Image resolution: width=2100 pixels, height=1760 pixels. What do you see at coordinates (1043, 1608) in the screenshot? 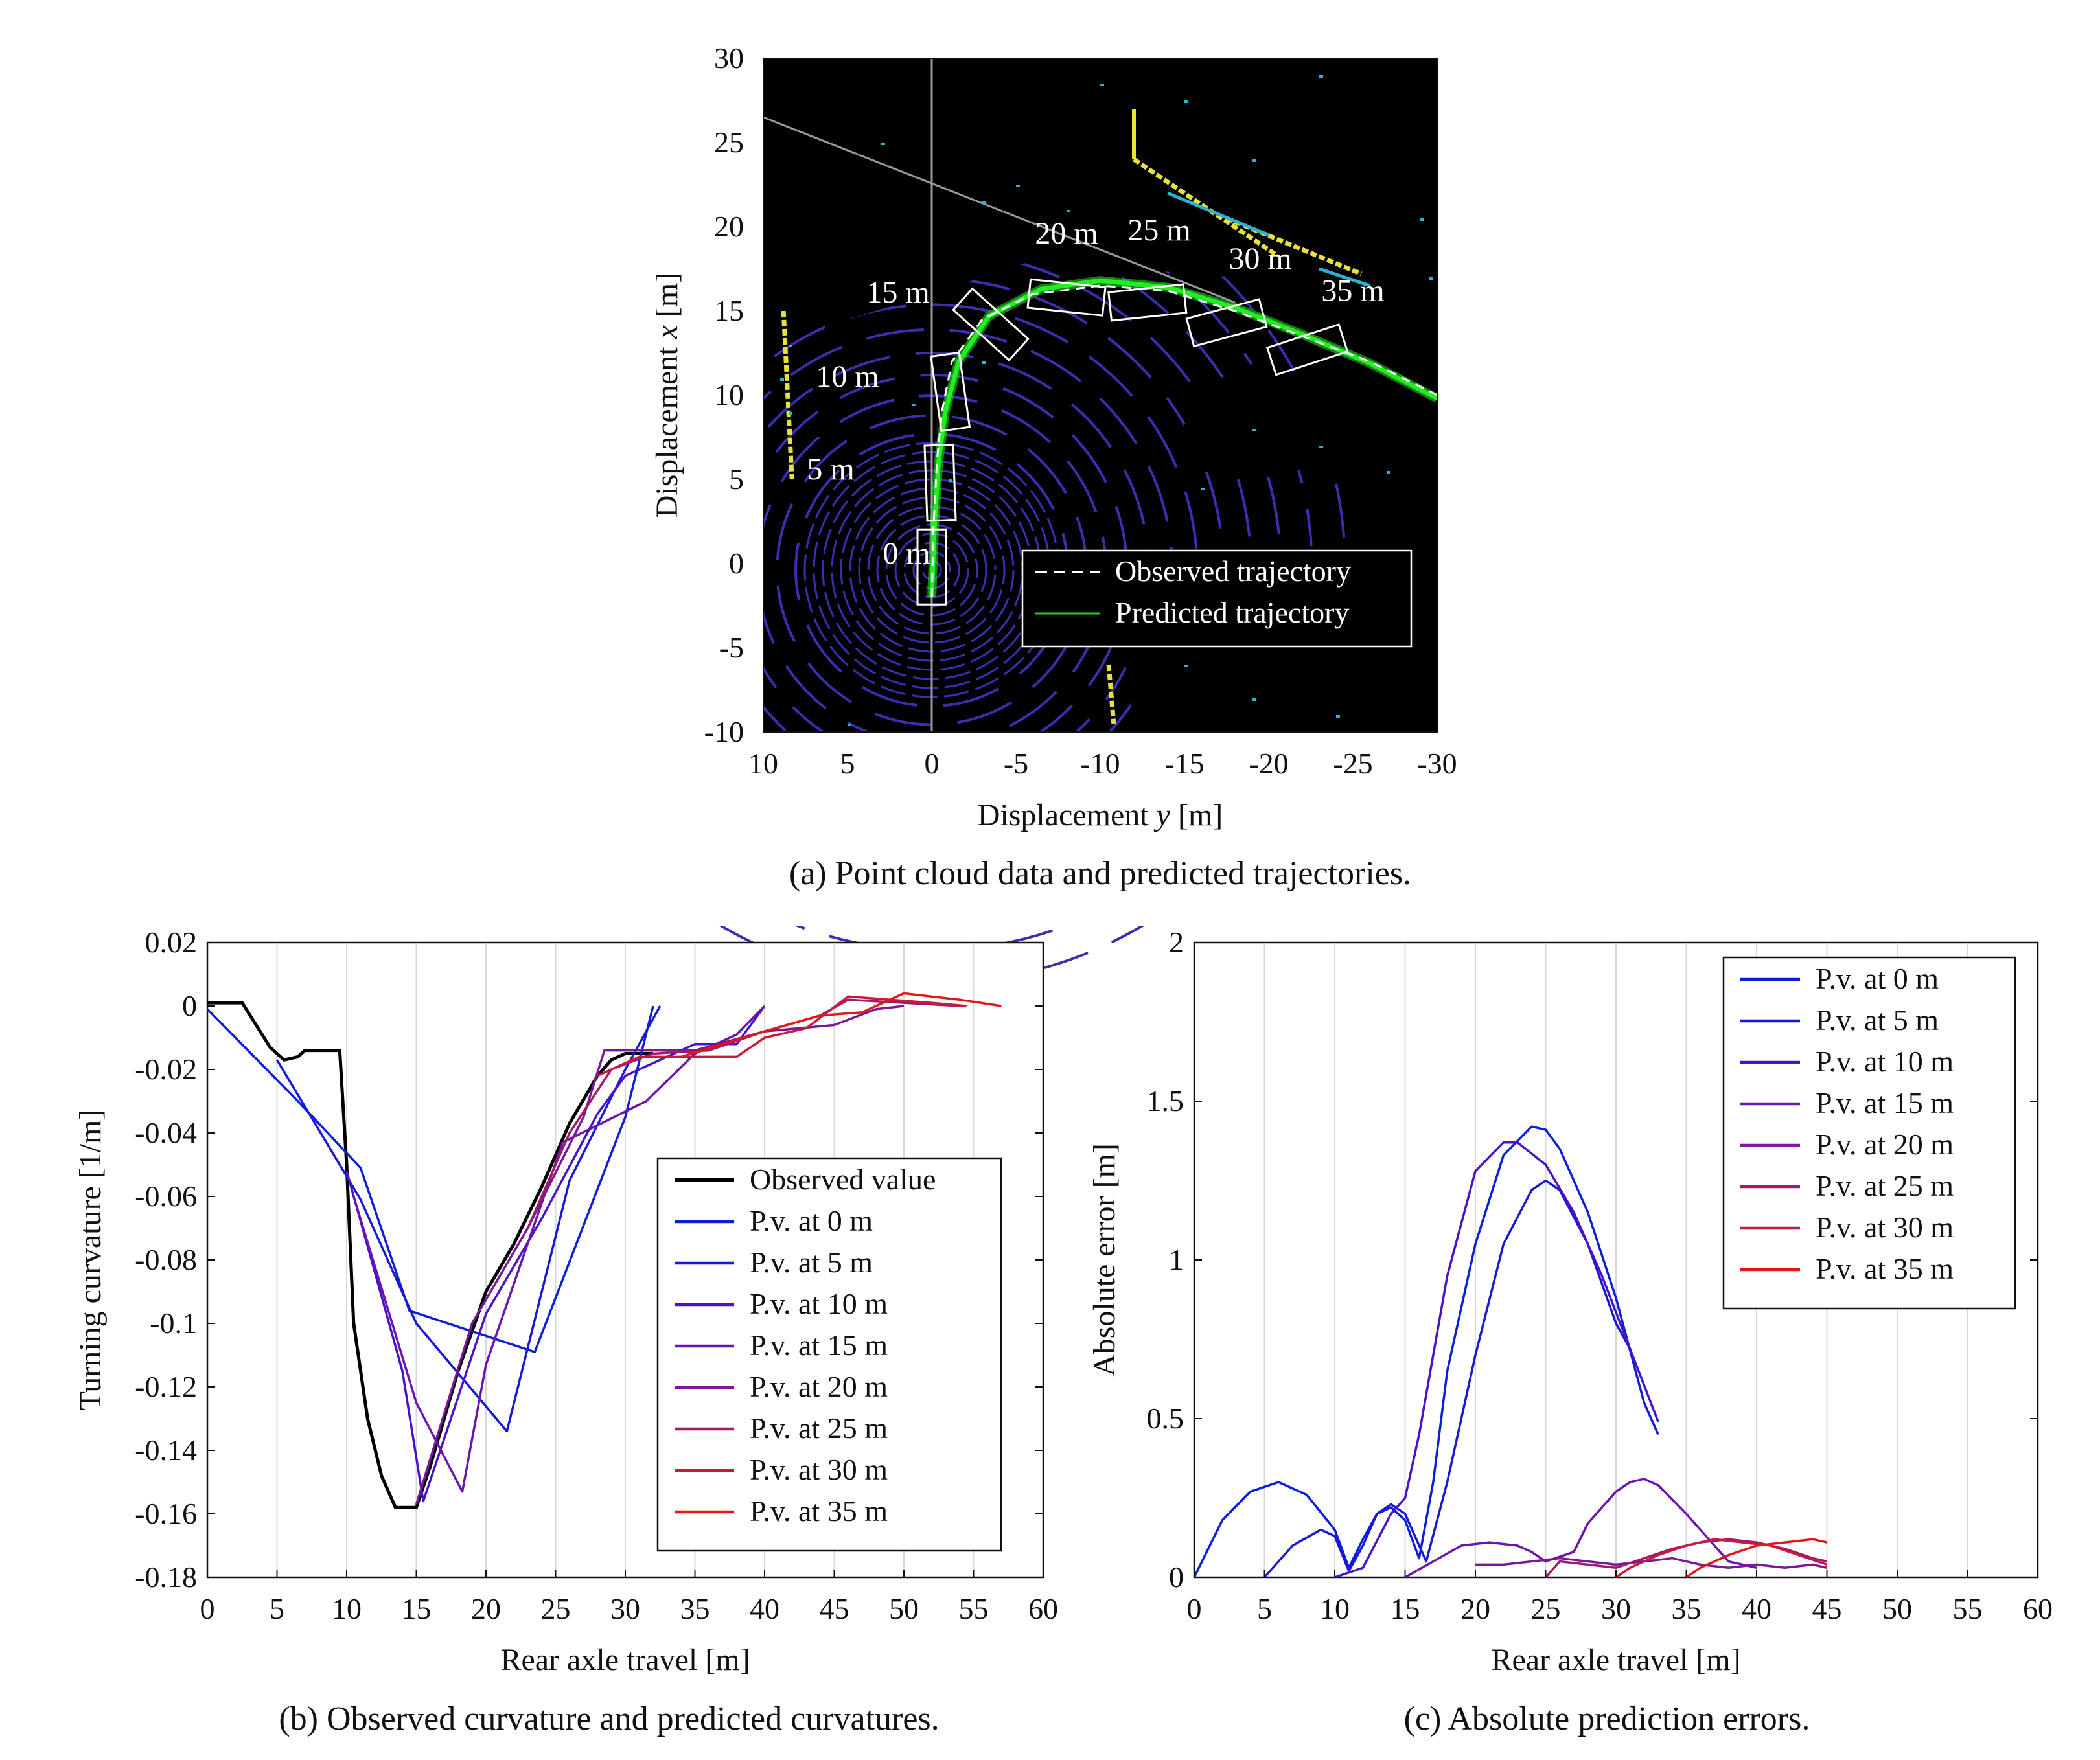
I see `x-tick-label: 60` at bounding box center [1043, 1608].